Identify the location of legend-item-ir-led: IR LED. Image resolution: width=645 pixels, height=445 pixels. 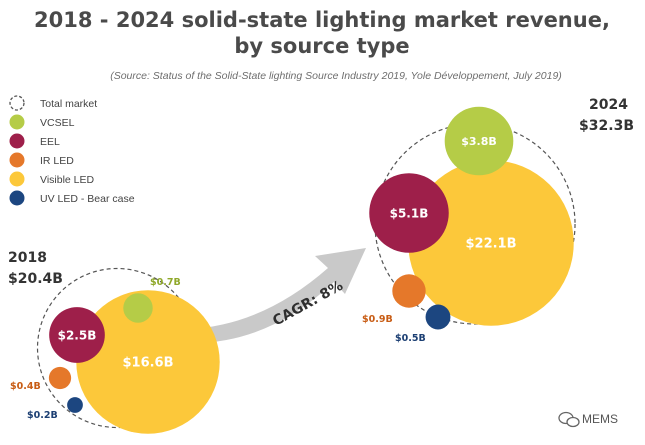
(41, 160).